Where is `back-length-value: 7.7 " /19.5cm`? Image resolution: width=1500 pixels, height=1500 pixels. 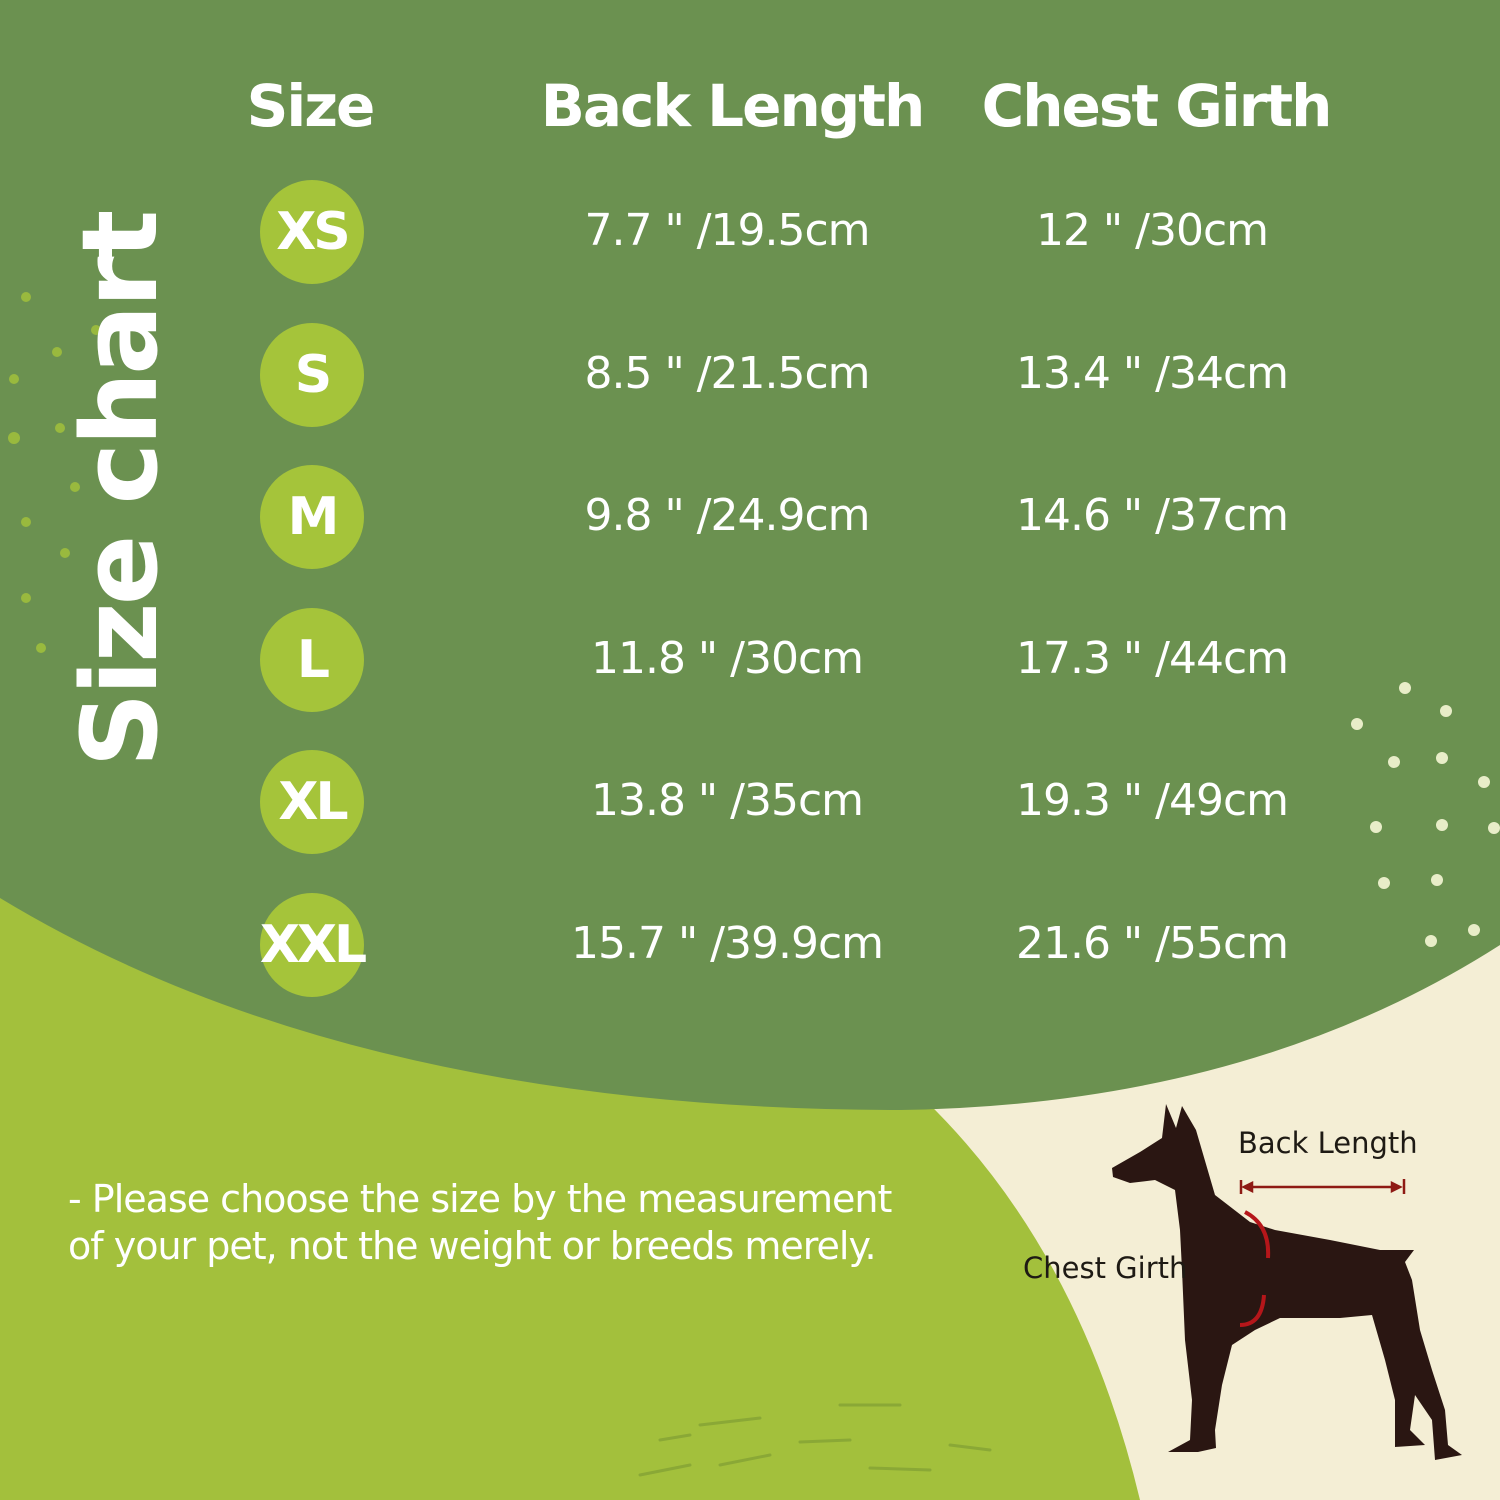
back-length-value: 7.7 " /19.5cm is located at coordinates (727, 230).